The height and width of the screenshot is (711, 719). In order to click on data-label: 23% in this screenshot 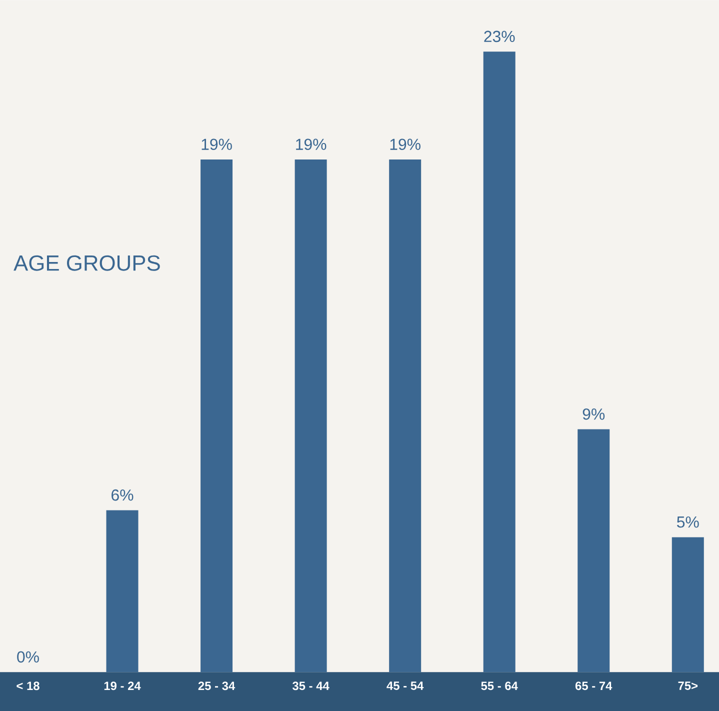, I will do `click(499, 36)`.